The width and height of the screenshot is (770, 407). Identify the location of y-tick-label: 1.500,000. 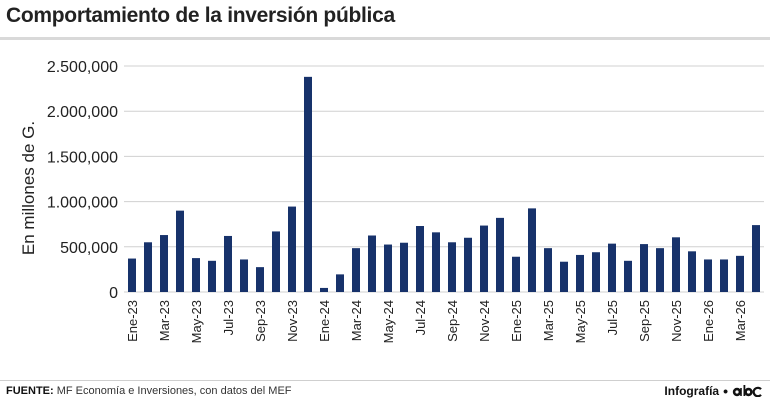
(82, 157).